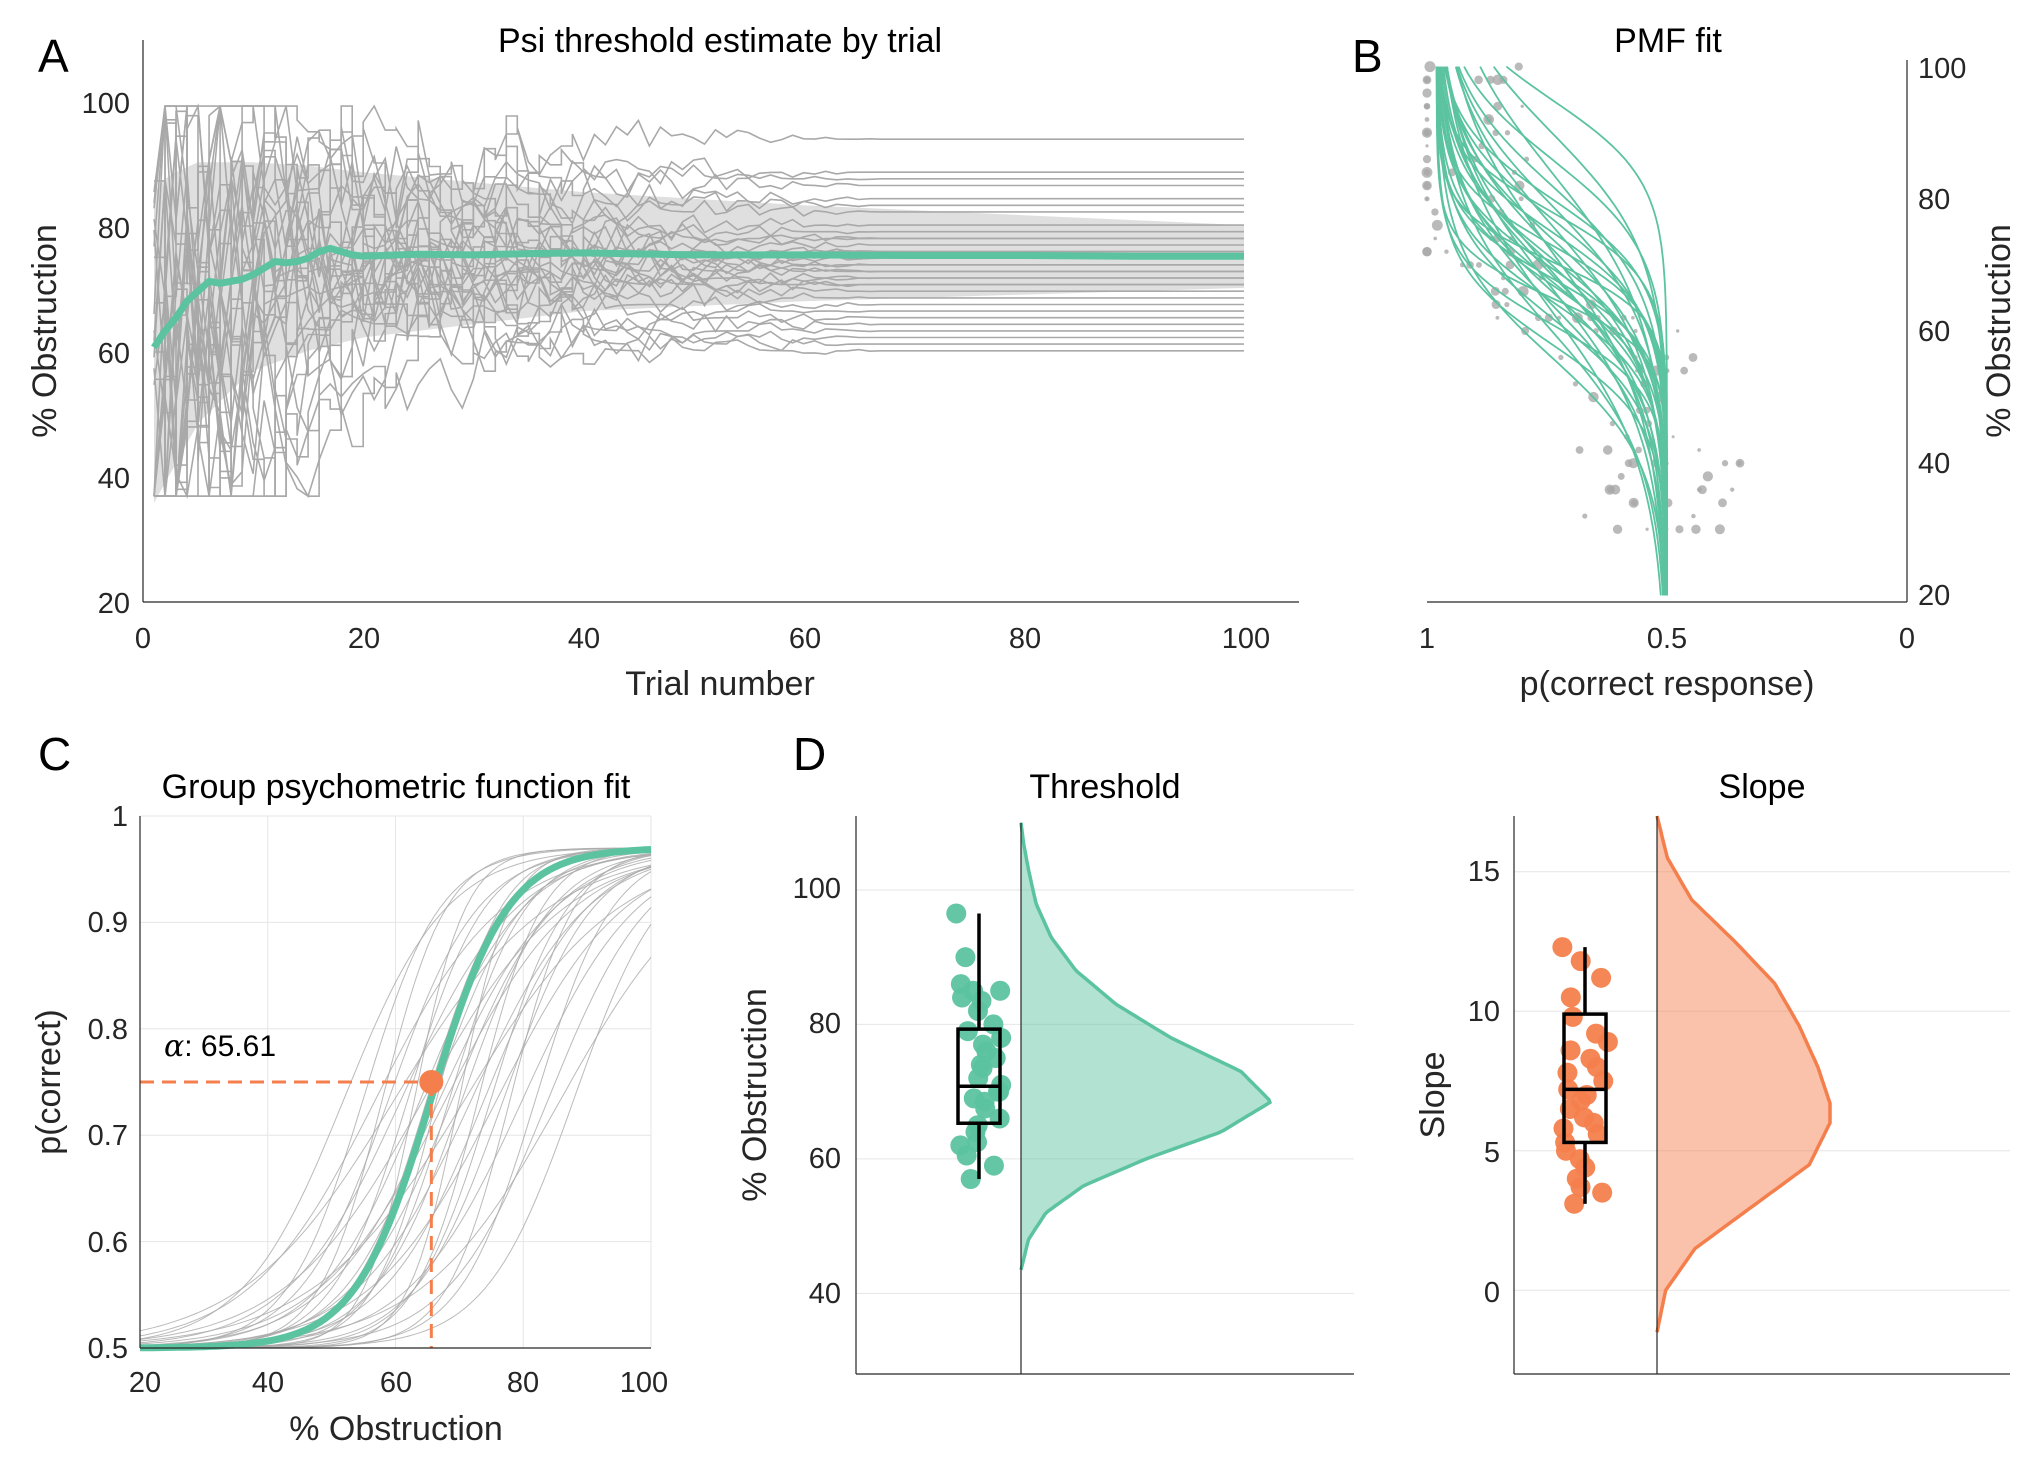 This screenshot has width=2038, height=1462. What do you see at coordinates (143, 639) in the screenshot?
I see `x-tick-label: 0` at bounding box center [143, 639].